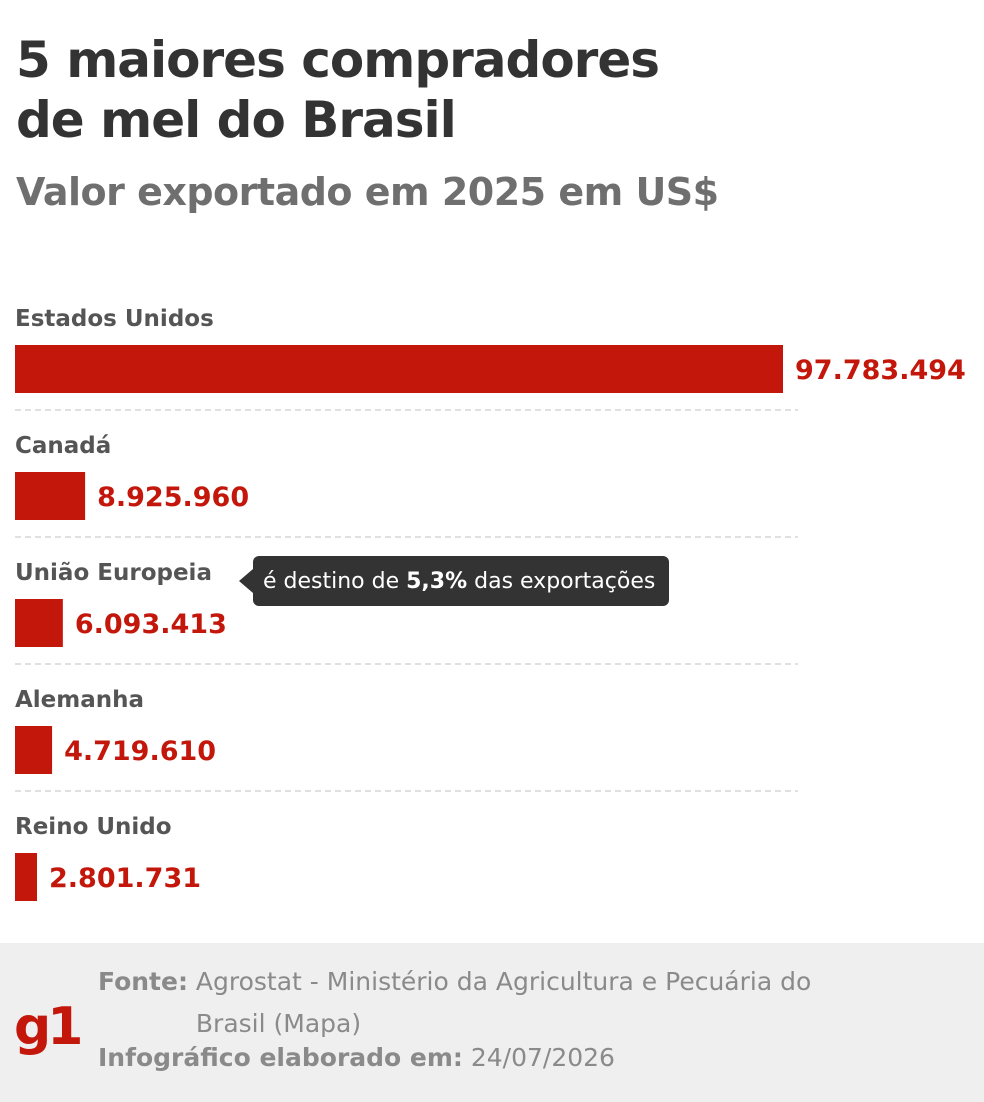 The width and height of the screenshot is (984, 1102). I want to click on annotation-suffix: das exportações, so click(561, 581).